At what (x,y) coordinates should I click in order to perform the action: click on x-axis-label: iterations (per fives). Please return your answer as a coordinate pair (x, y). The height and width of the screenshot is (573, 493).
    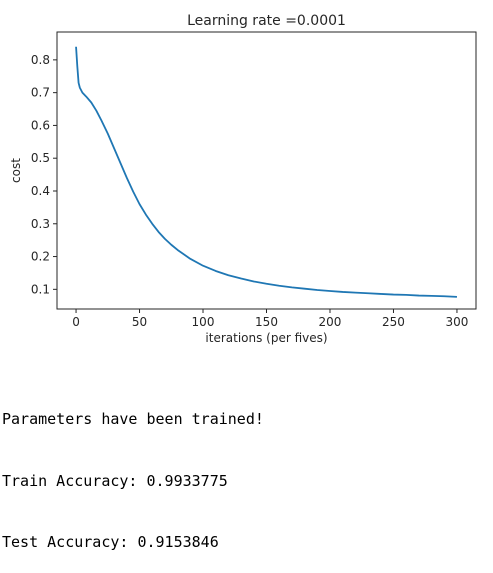
    Looking at the image, I should click on (266, 338).